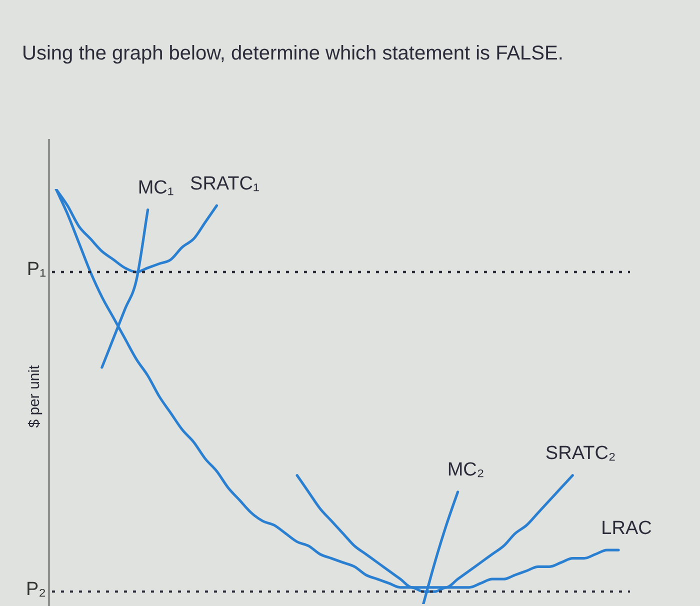 Image resolution: width=700 pixels, height=606 pixels. Describe the element at coordinates (156, 187) in the screenshot. I see `series-label: MC₁` at that location.